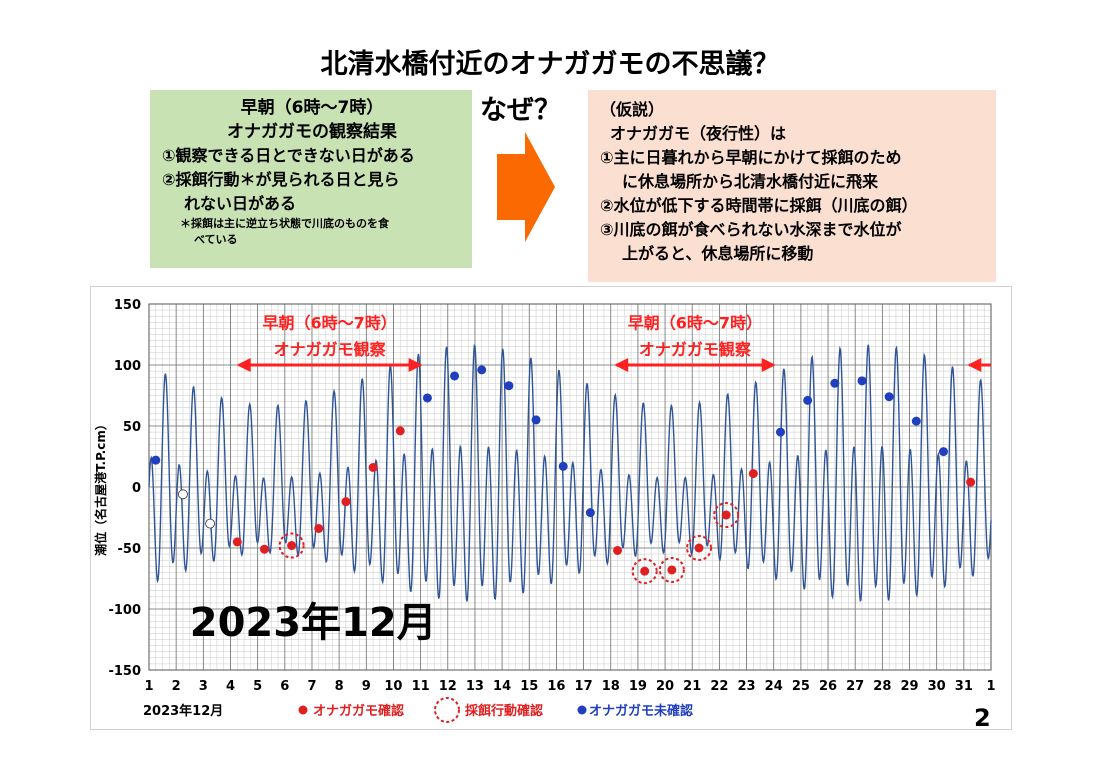 Image resolution: width=1100 pixels, height=778 pixels. What do you see at coordinates (358, 711) in the screenshot?
I see `legend-observed-label: オナガガモ確認` at bounding box center [358, 711].